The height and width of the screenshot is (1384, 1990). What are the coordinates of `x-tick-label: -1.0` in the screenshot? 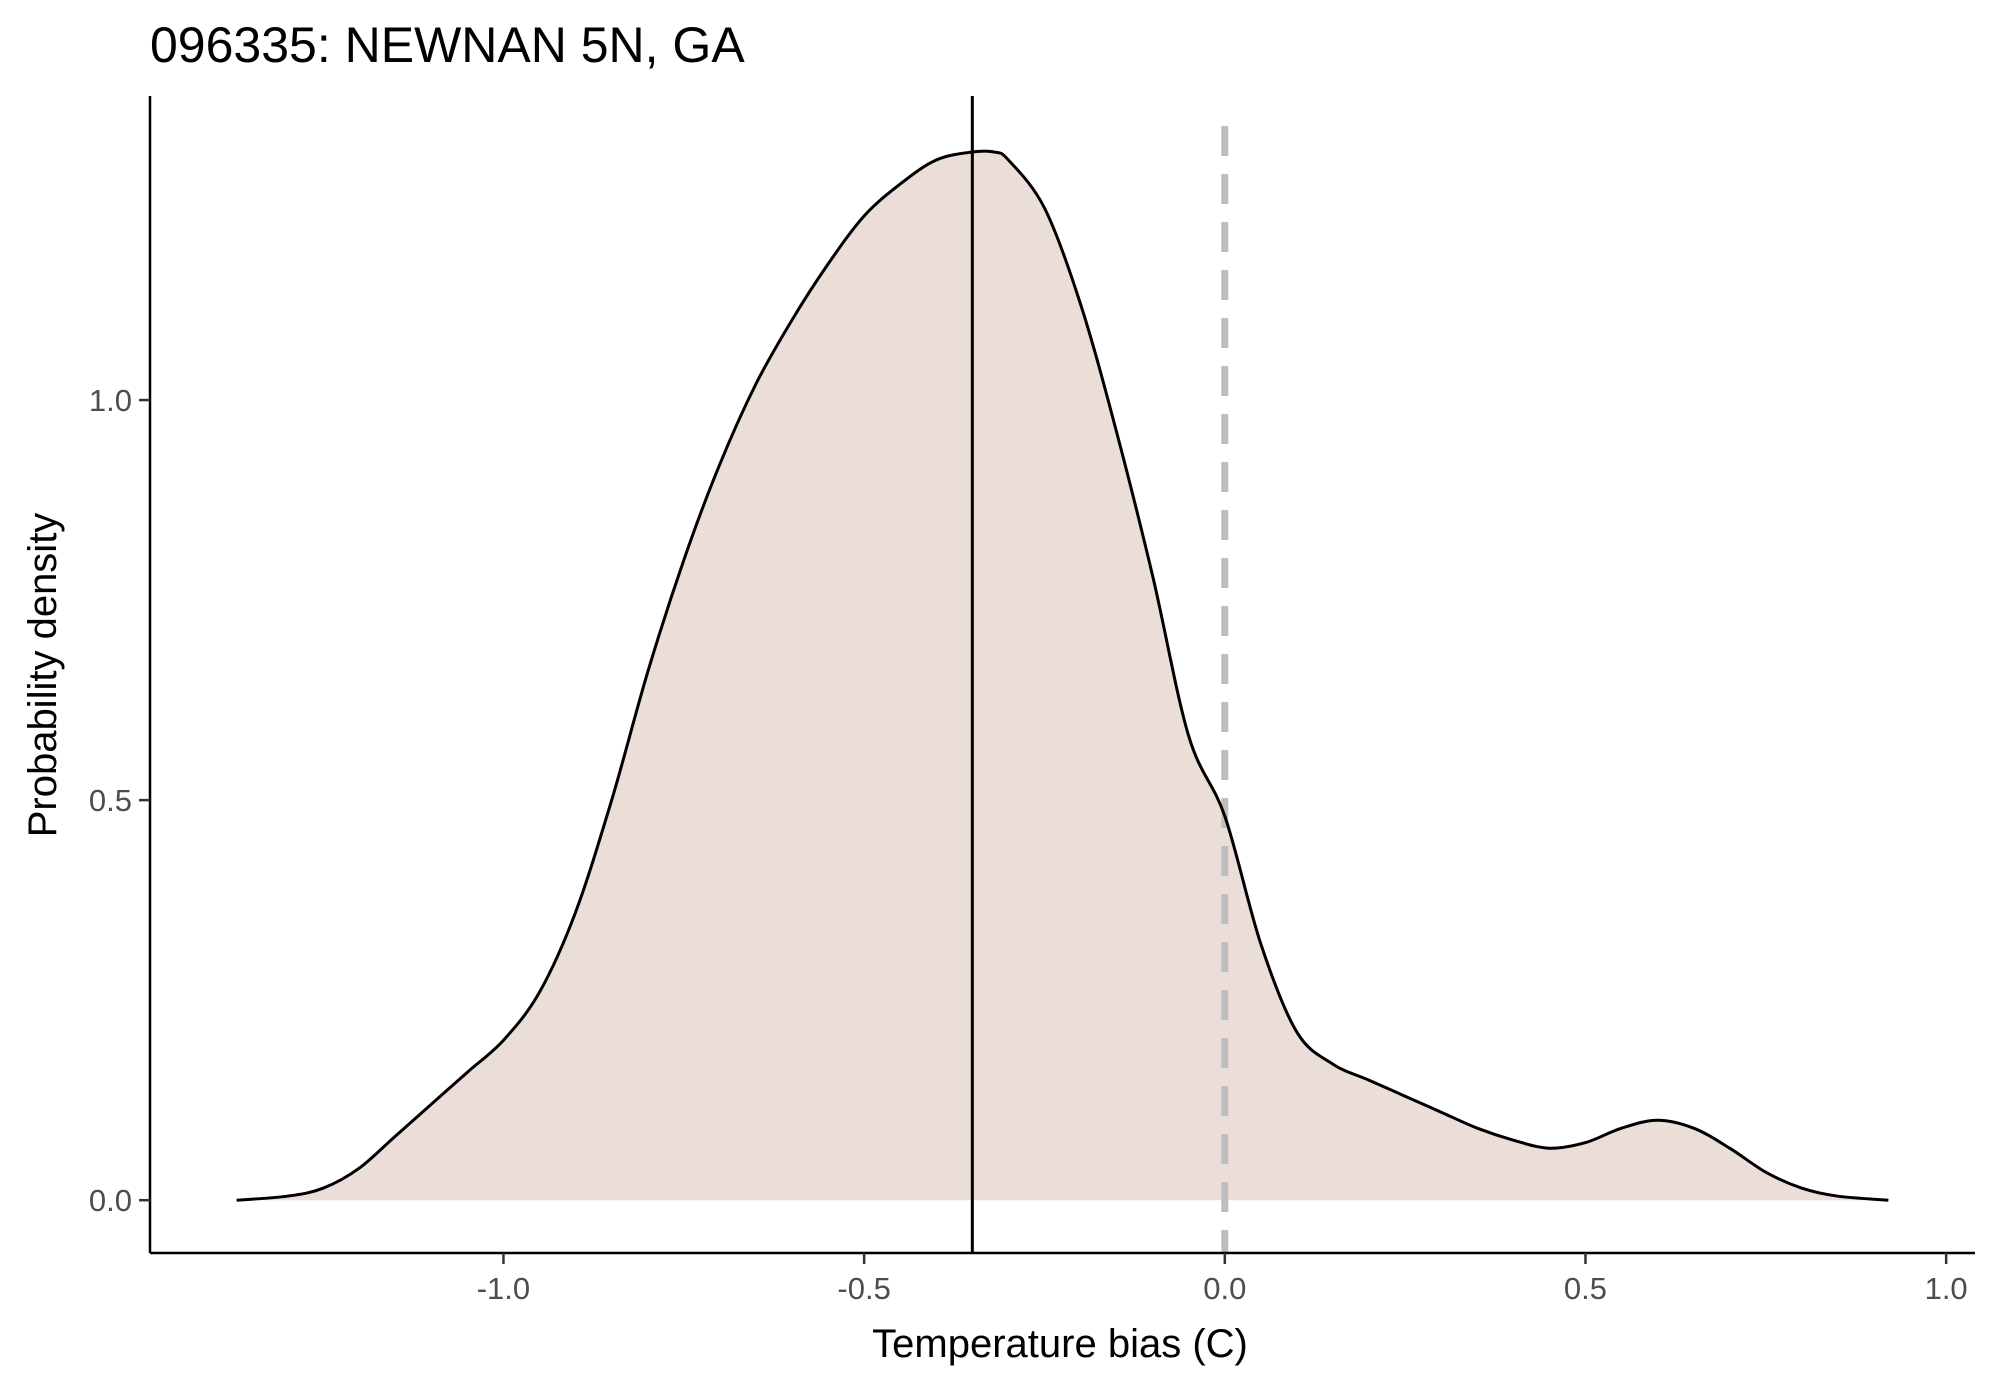 It's located at (503, 1288).